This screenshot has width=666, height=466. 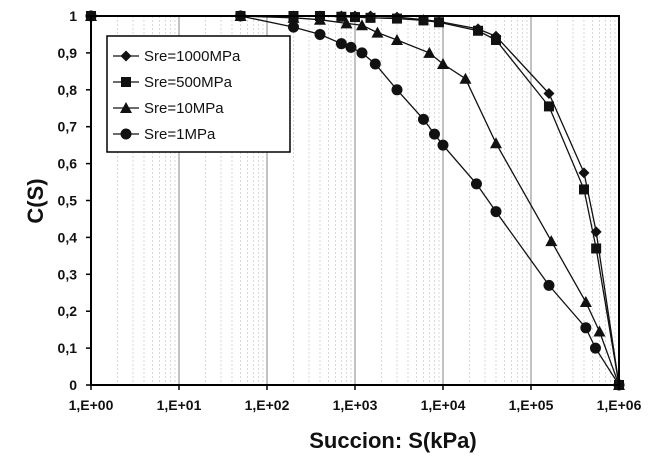 What do you see at coordinates (91, 405) in the screenshot?
I see `x-tick-label: 1,E+00` at bounding box center [91, 405].